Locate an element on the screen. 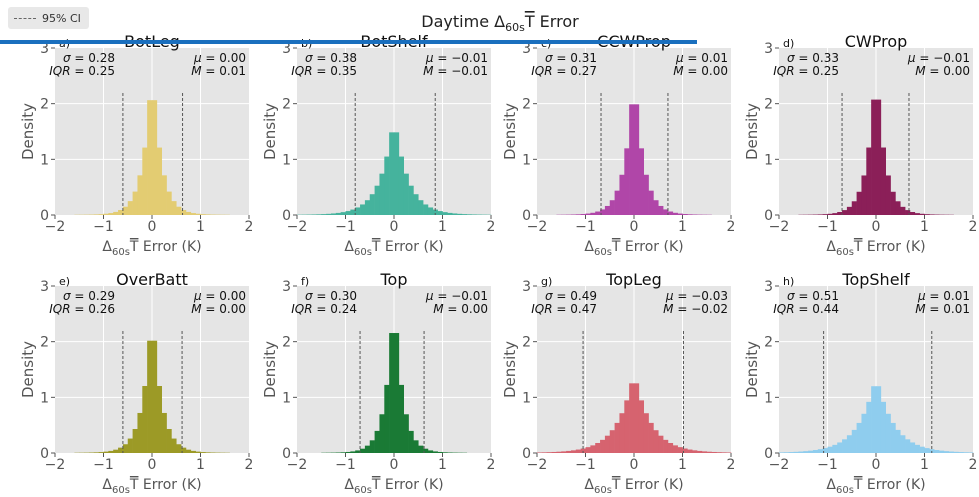 This screenshot has height=497, width=979. iqr-stat-symbol: IQR is located at coordinates (783, 71).